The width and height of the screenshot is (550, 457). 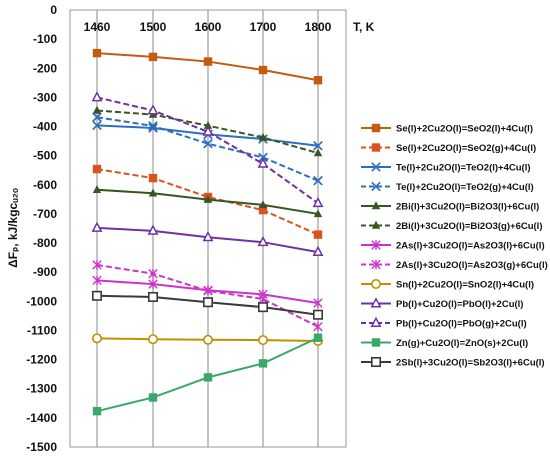 What do you see at coordinates (45, 127) in the screenshot?
I see `y-tick-label: -400` at bounding box center [45, 127].